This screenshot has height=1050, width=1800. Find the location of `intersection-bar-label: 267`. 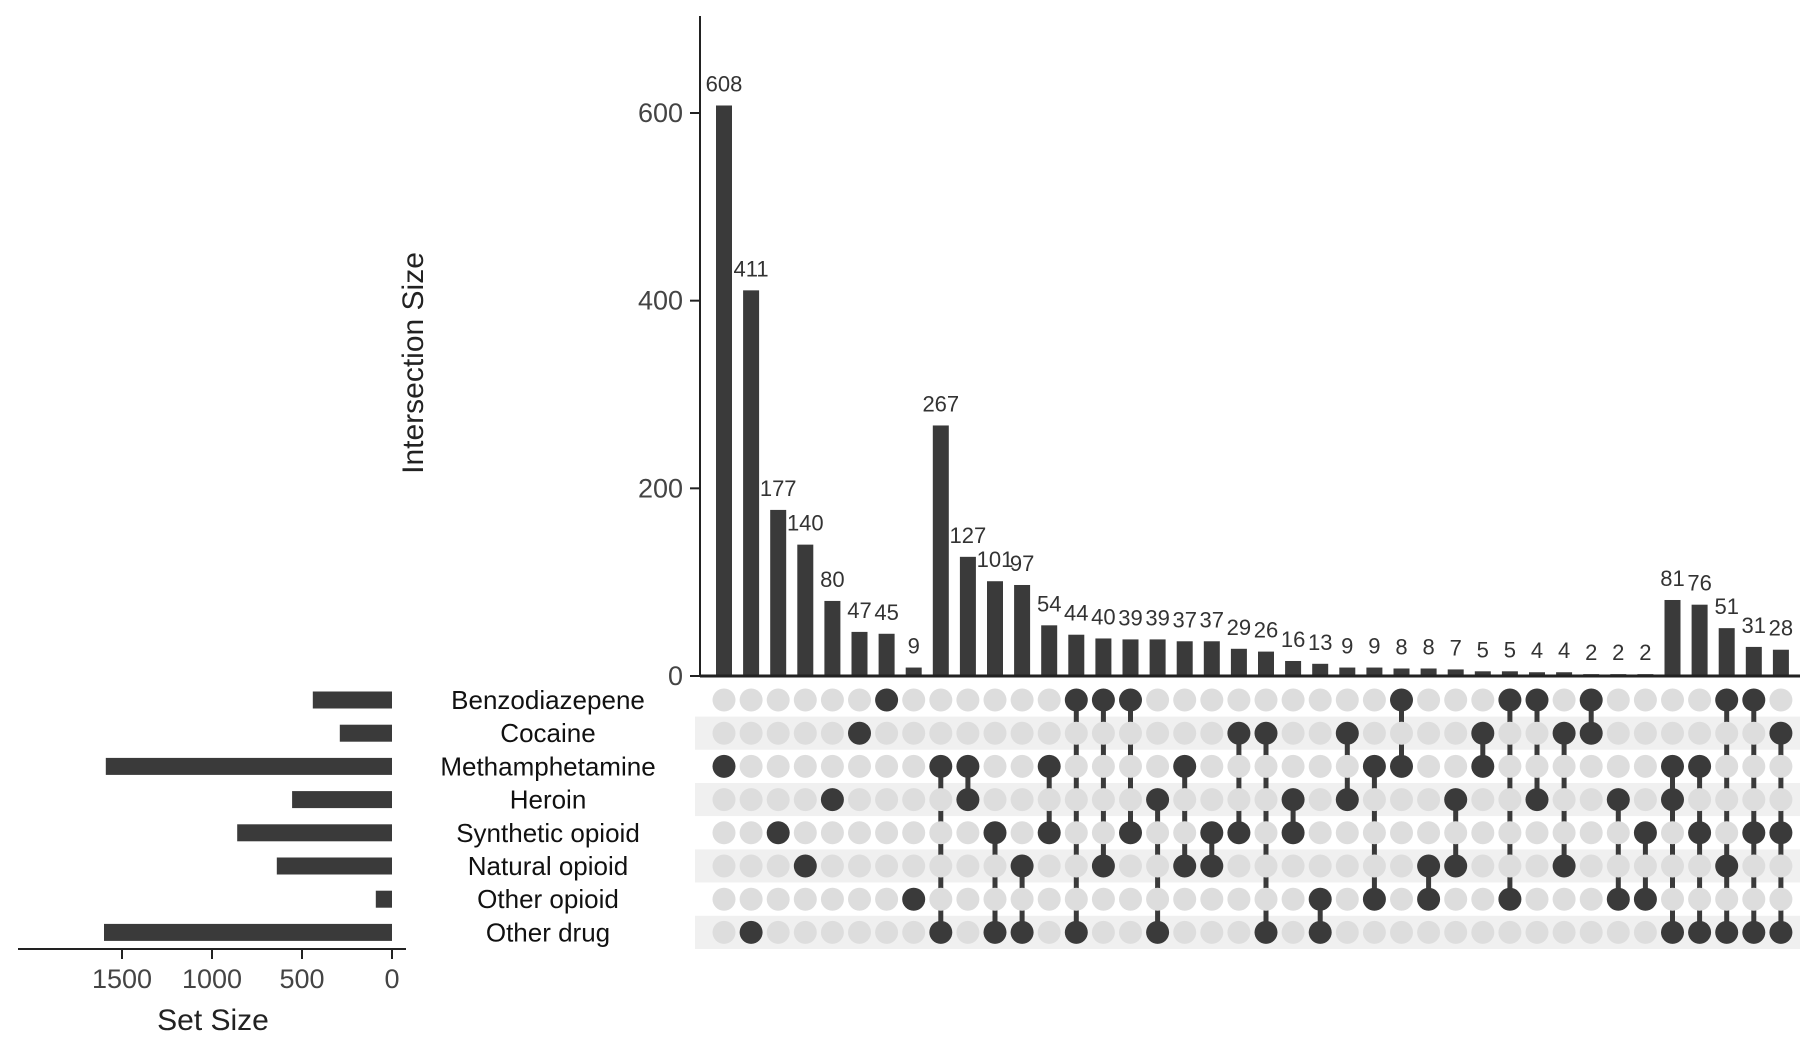

intersection-bar-label: 267 is located at coordinates (940, 403).